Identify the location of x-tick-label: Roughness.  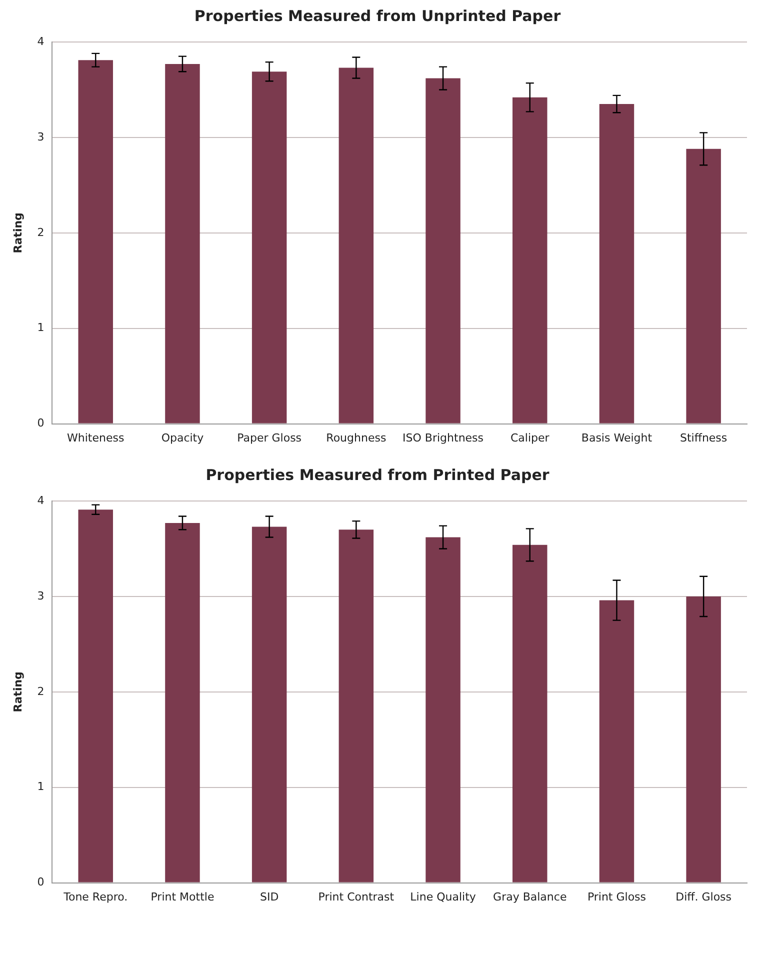
(356, 437).